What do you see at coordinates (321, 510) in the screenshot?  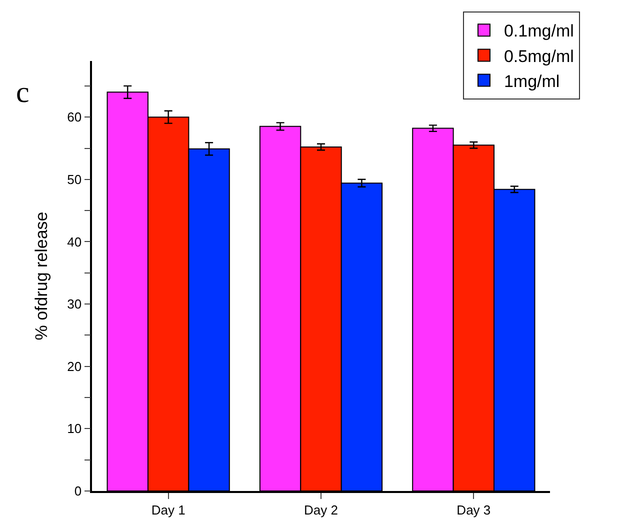 I see `x-tick-label: Day 2` at bounding box center [321, 510].